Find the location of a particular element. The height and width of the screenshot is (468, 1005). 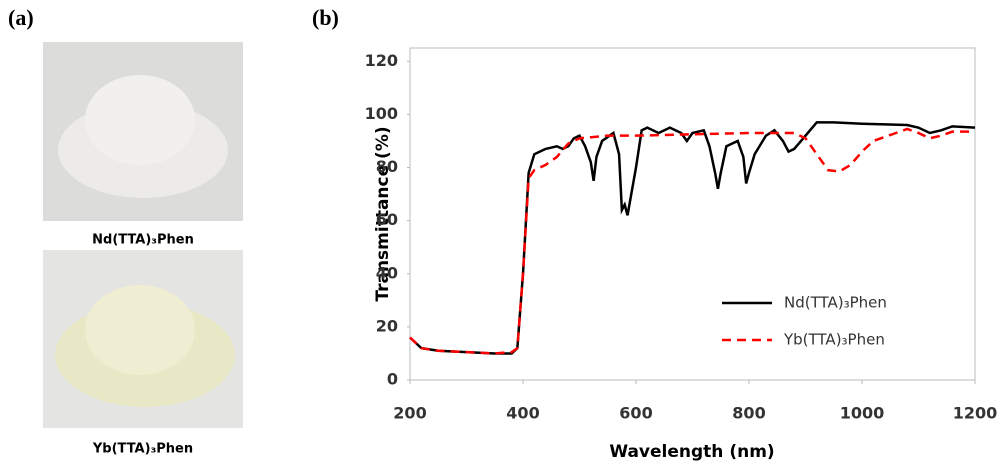

y-tick-label: 20 is located at coordinates (387, 325).